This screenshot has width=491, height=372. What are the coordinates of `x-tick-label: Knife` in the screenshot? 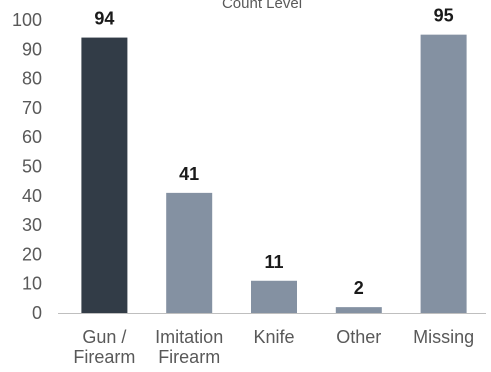 It's located at (273, 337).